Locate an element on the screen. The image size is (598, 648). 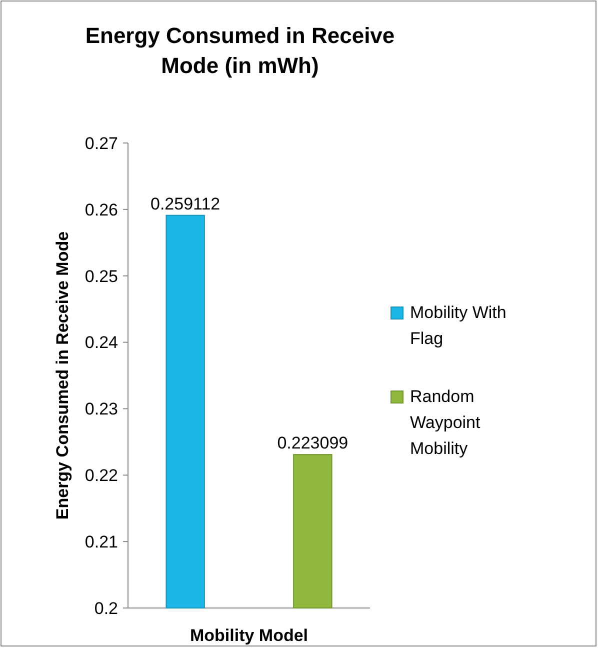
legend-label: Random Waypoint Mobility is located at coordinates (445, 422).